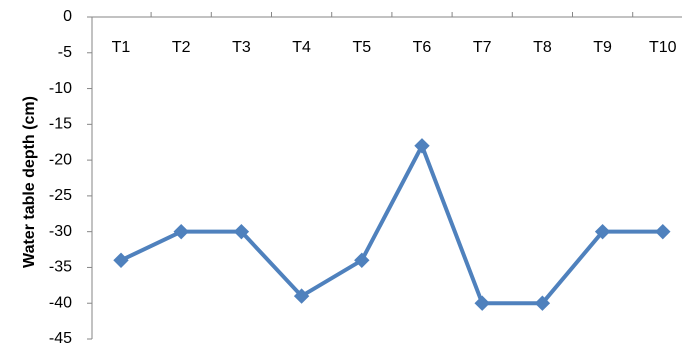 The height and width of the screenshot is (347, 684). Describe the element at coordinates (60, 124) in the screenshot. I see `y-tick-label: -15` at that location.